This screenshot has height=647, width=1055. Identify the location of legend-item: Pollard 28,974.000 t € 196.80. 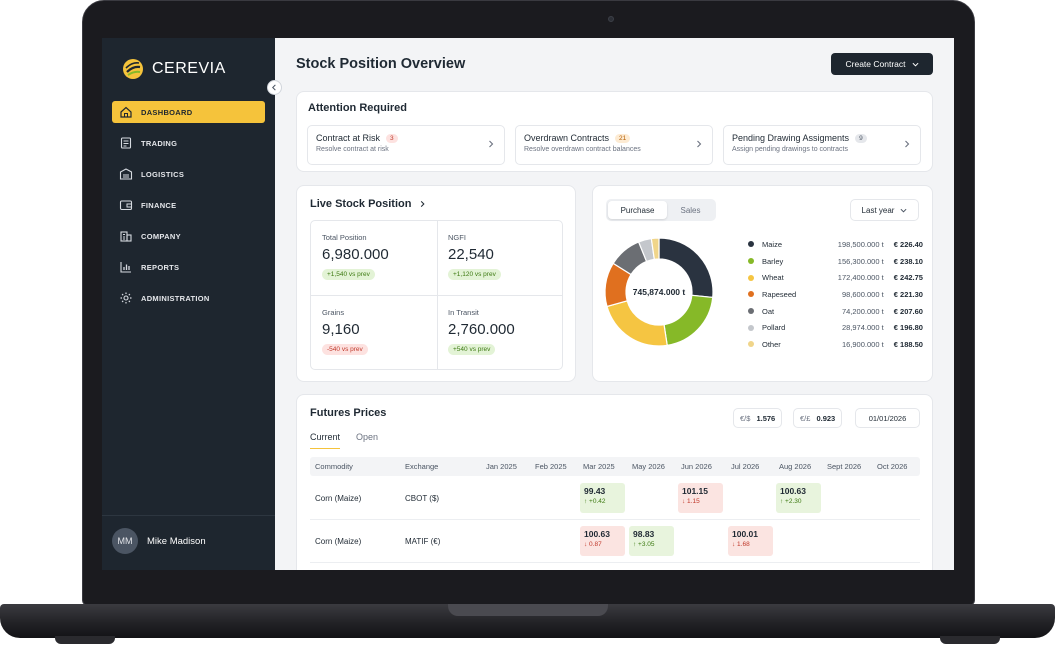
(835, 327).